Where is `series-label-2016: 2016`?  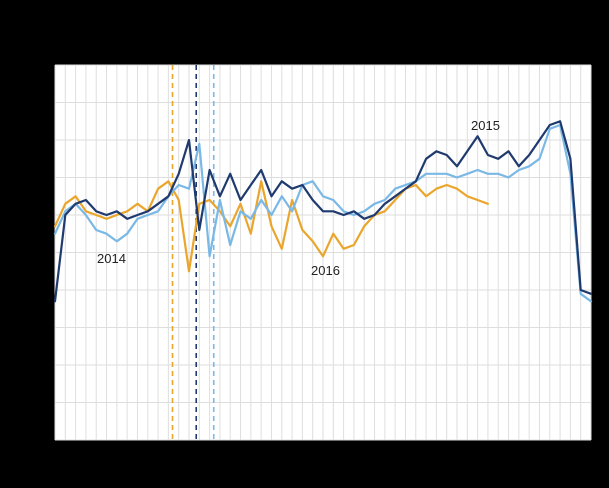 series-label-2016: 2016 is located at coordinates (325, 270).